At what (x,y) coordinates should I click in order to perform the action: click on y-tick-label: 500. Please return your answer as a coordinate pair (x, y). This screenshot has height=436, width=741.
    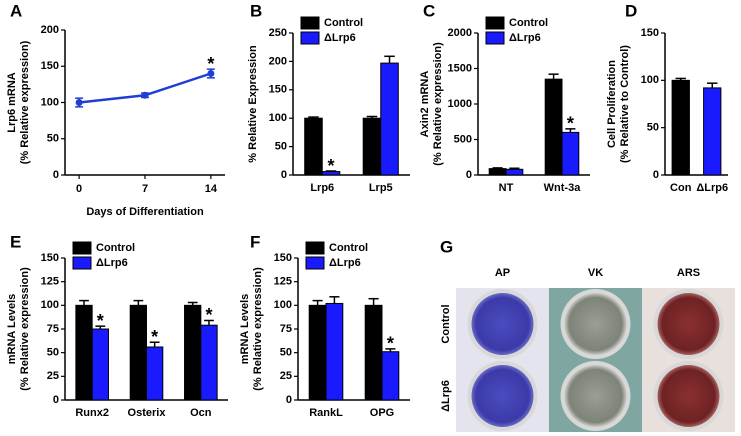
    Looking at the image, I should click on (463, 139).